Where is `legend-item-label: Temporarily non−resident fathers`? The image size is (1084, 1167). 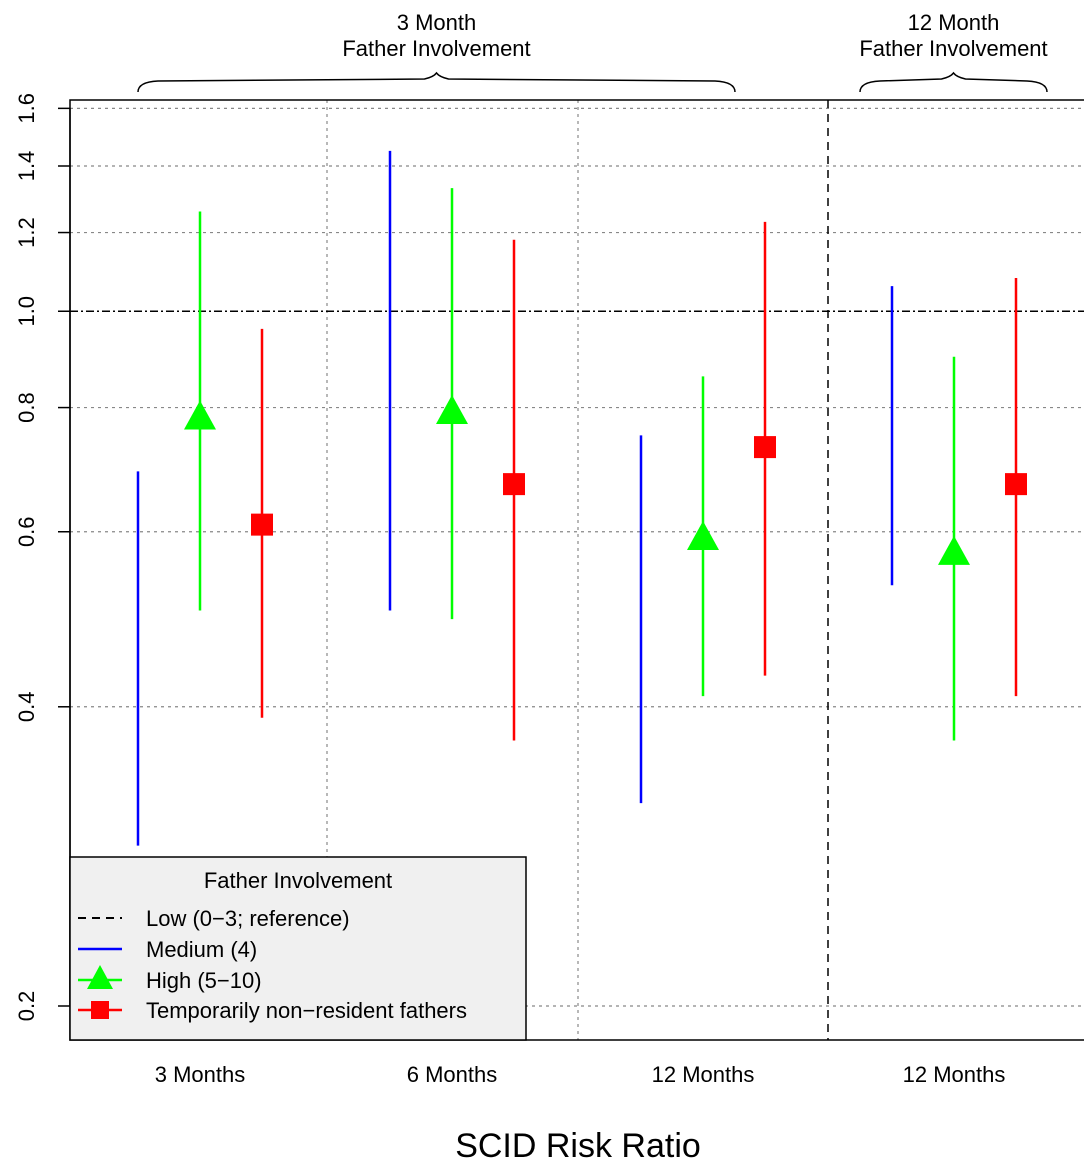 legend-item-label: Temporarily non−resident fathers is located at coordinates (306, 1010).